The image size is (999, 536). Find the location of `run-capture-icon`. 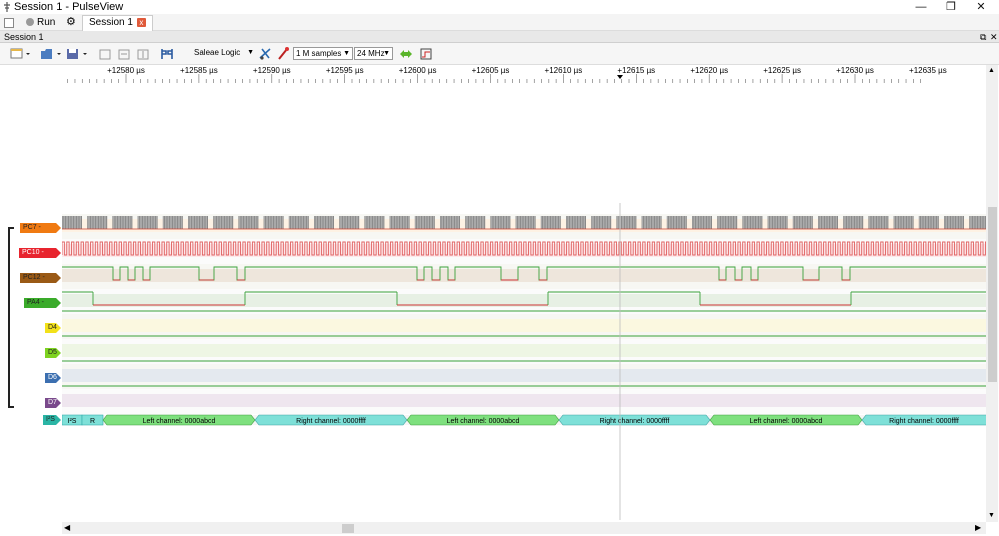

run-capture-icon is located at coordinates (406, 54).